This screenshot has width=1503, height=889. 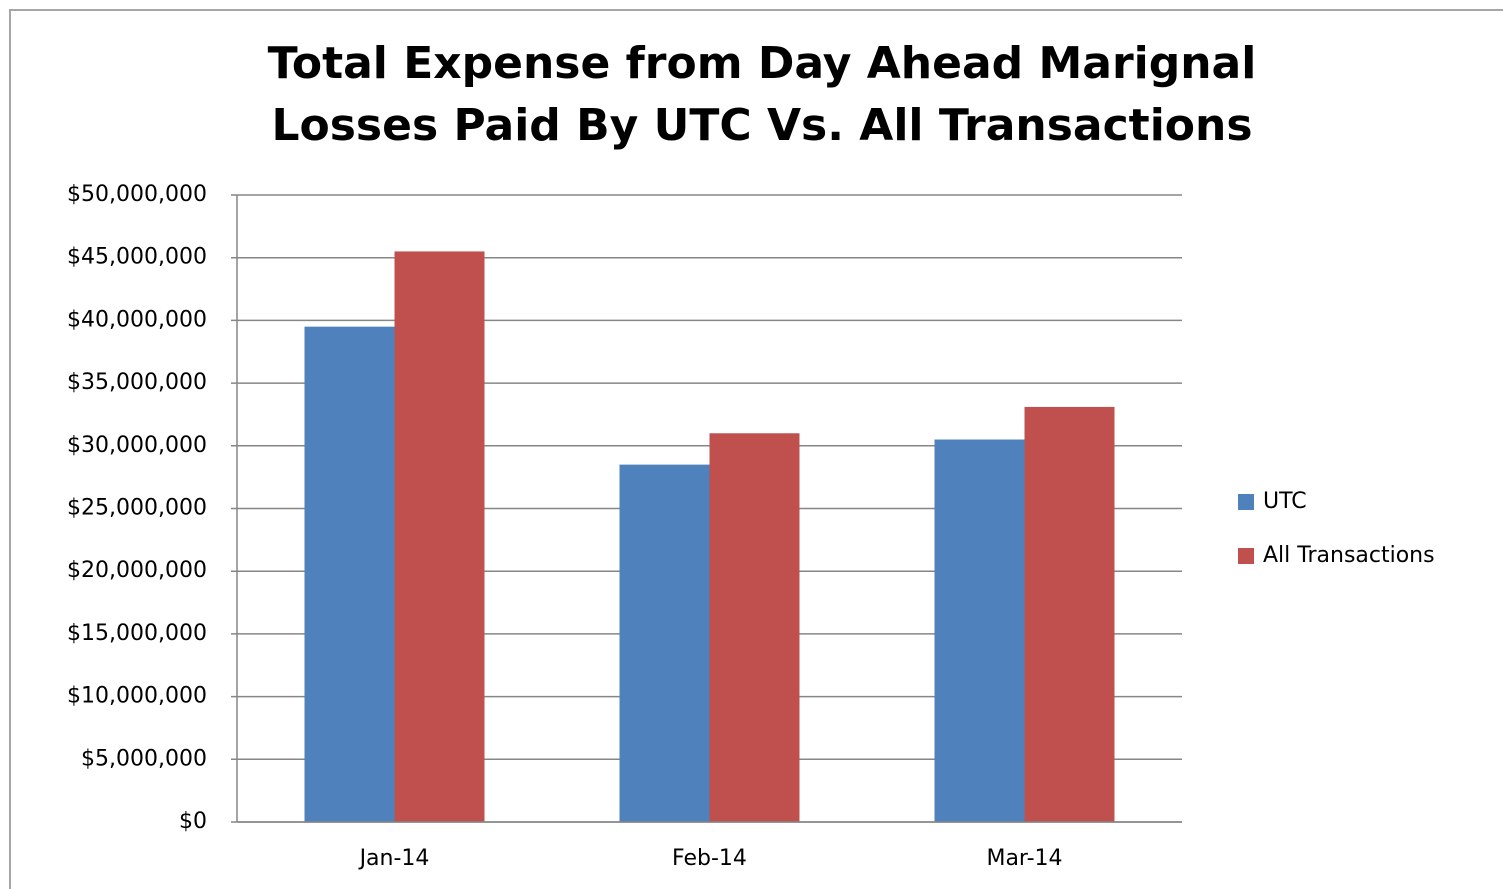 What do you see at coordinates (709, 858) in the screenshot?
I see `x-tick-label: Feb-14` at bounding box center [709, 858].